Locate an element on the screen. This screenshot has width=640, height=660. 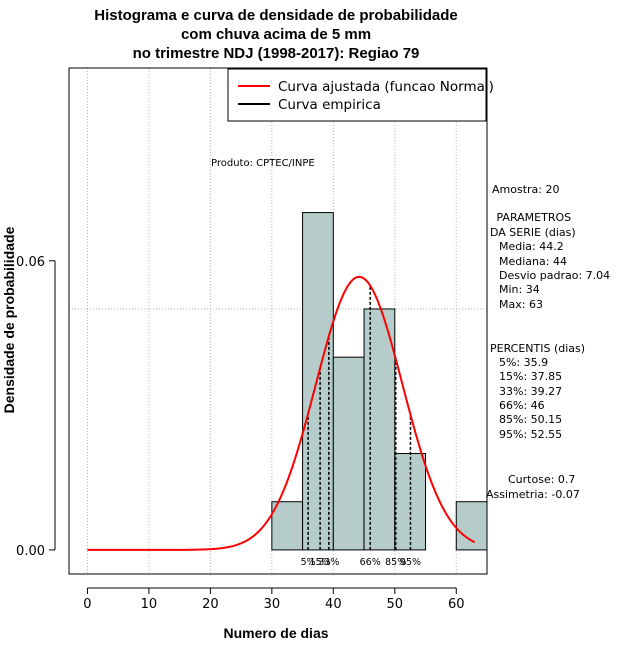
y-axis-title: Densidade de probabilidade is located at coordinates (9, 319).